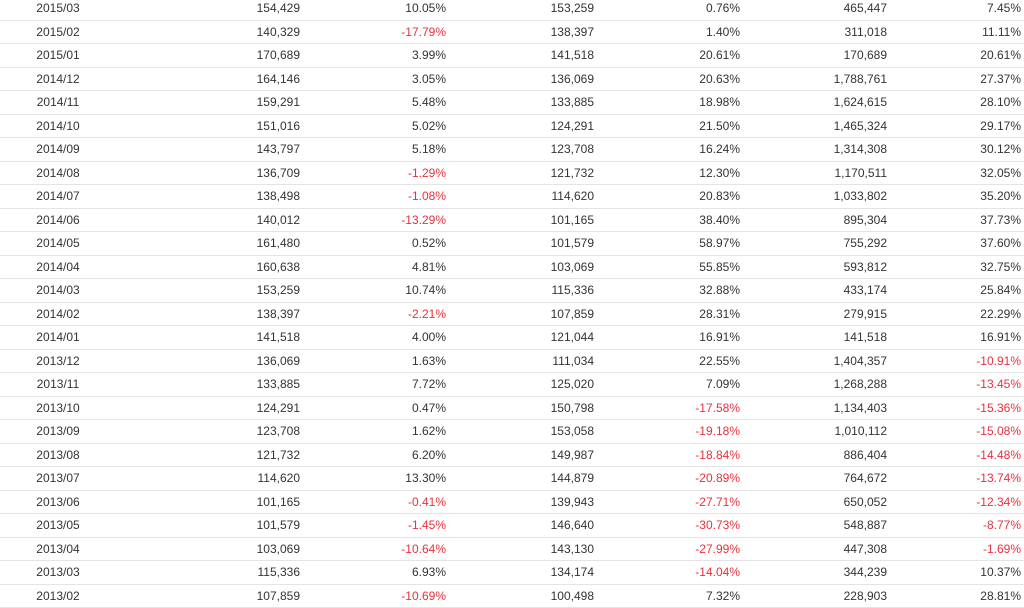 This screenshot has width=1024, height=608. I want to click on month-cell: 2015/03, so click(76, 10).